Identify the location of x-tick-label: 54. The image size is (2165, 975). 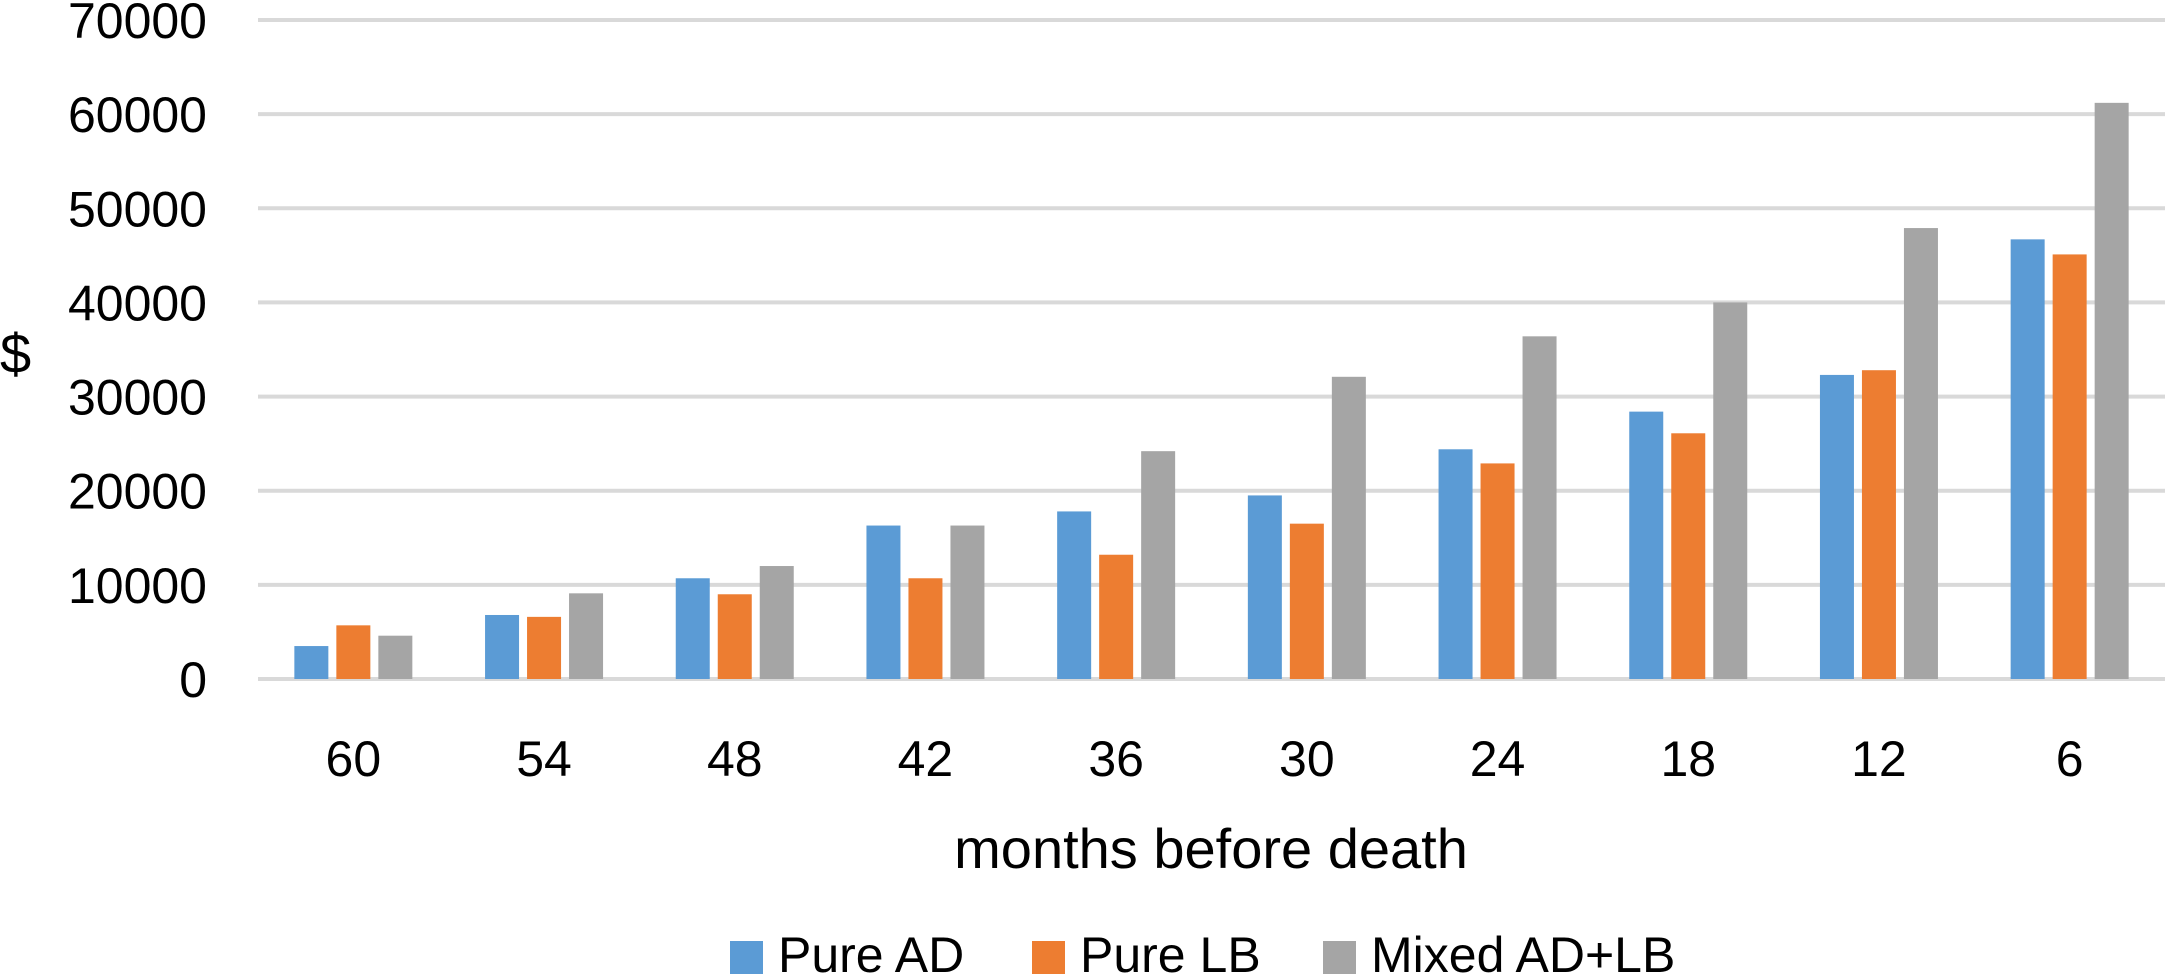
(544, 759).